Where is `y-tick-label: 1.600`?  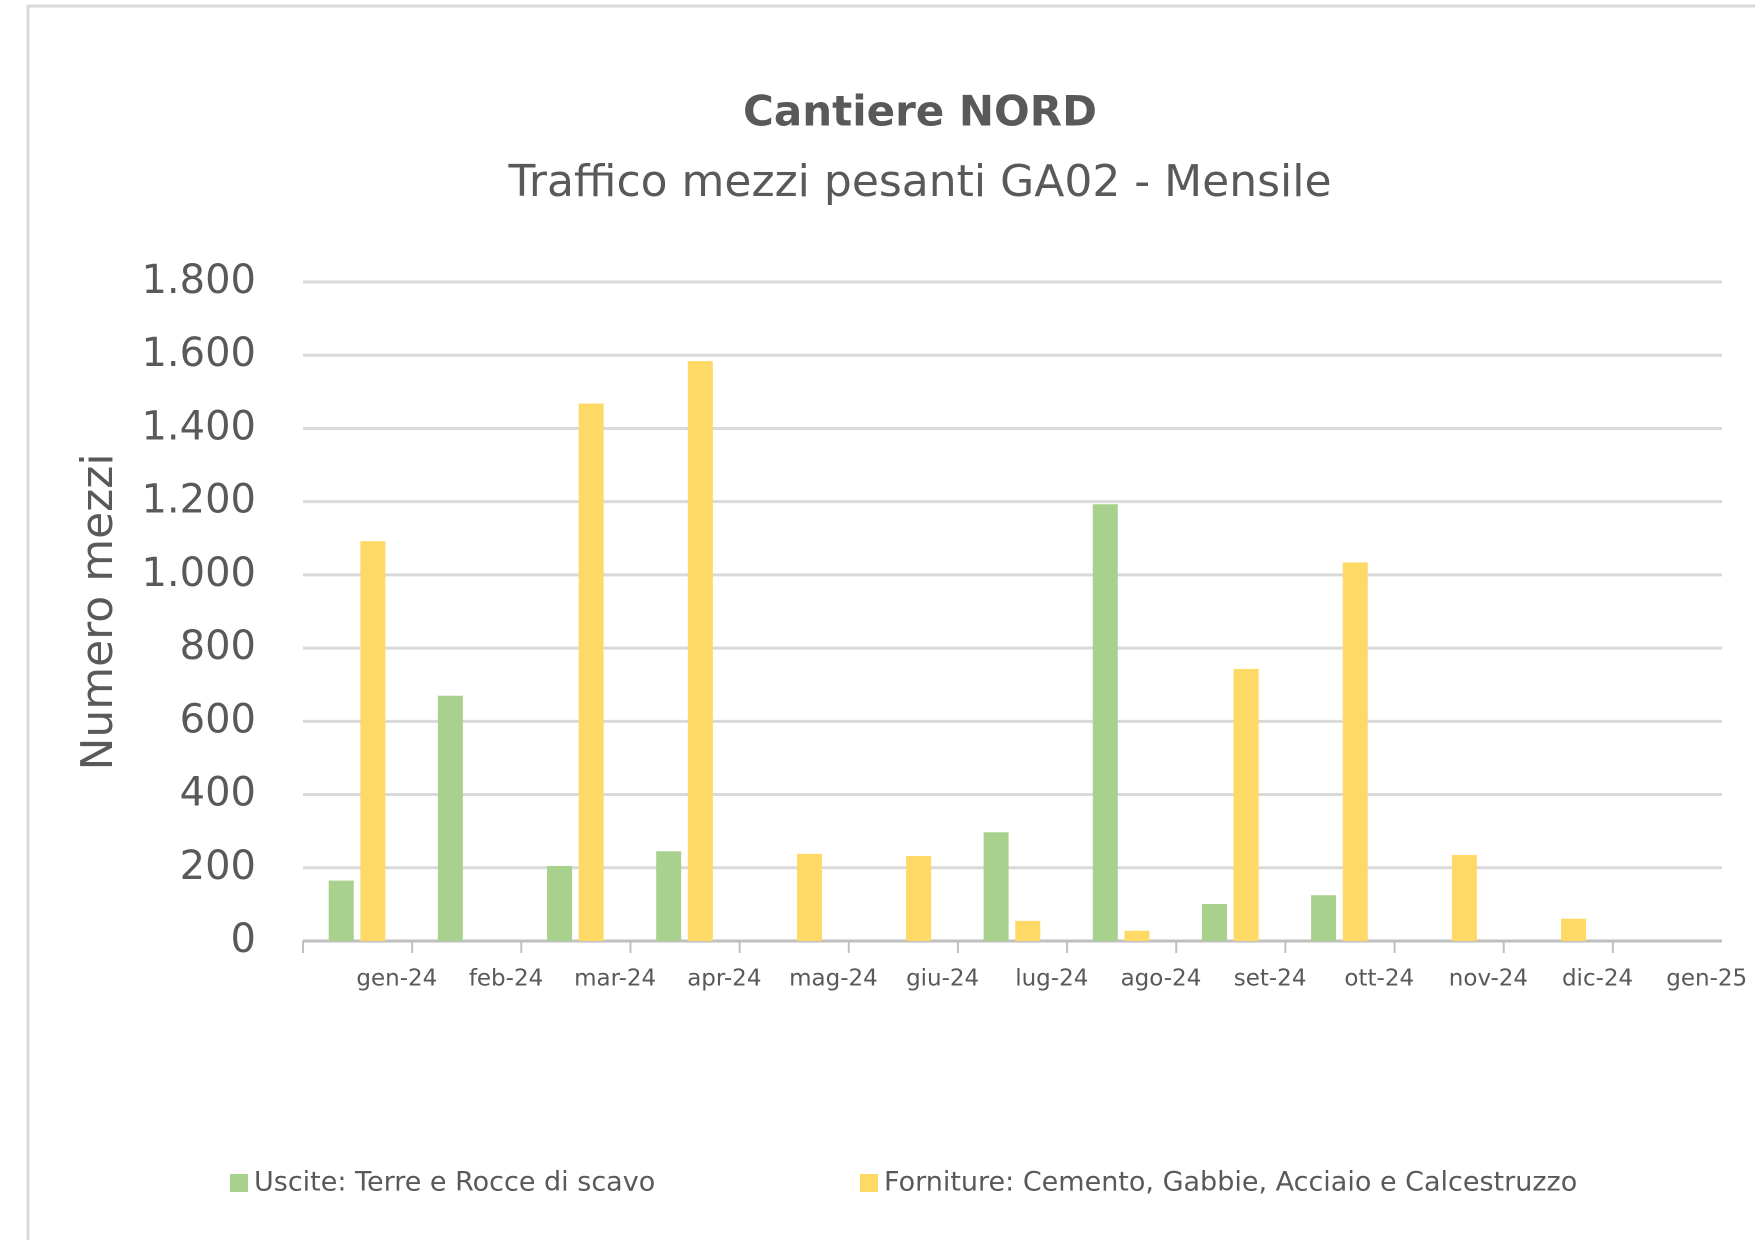 y-tick-label: 1.600 is located at coordinates (198, 353).